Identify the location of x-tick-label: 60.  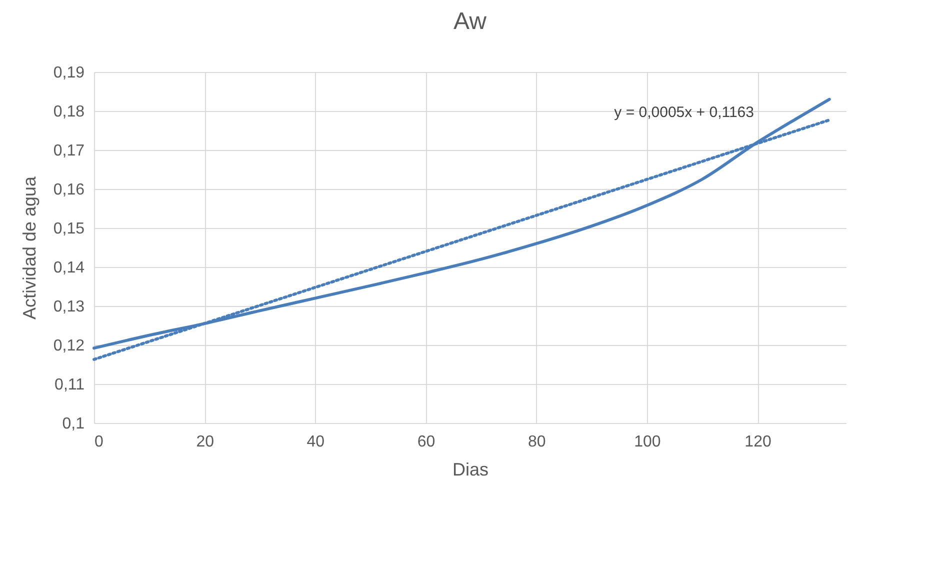
(426, 442).